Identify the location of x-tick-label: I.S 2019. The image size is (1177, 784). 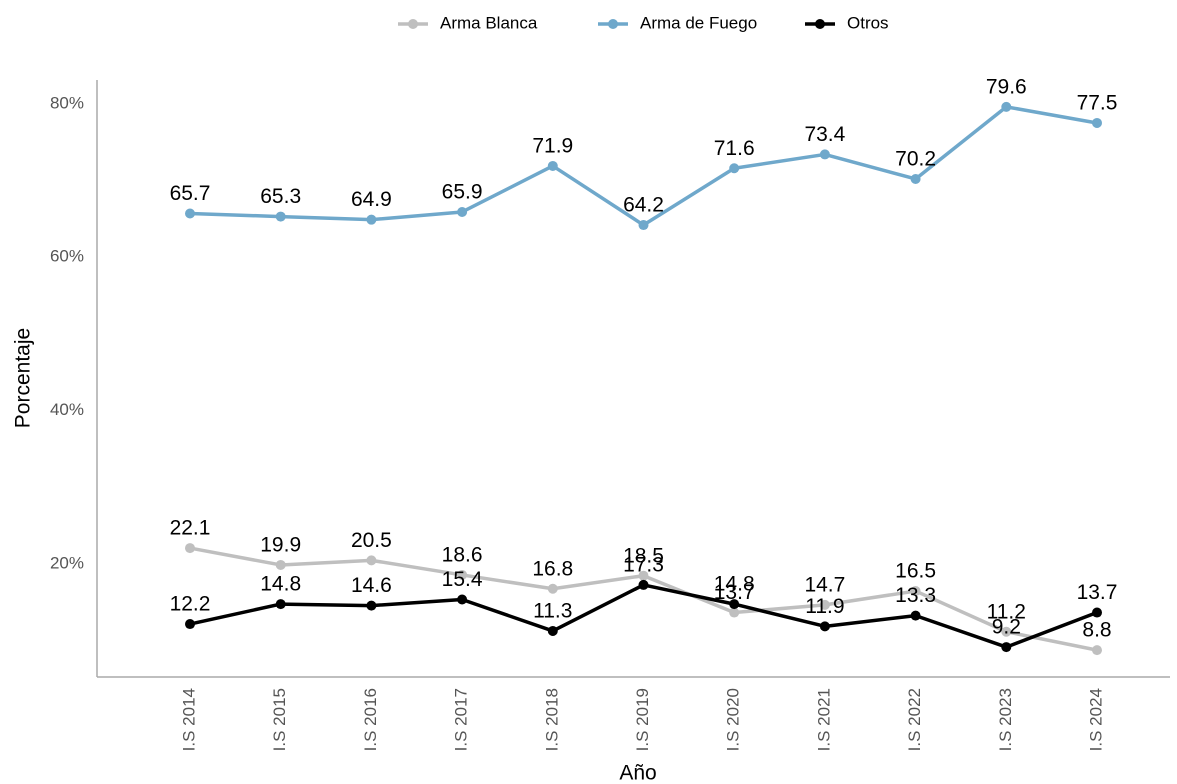
(642, 719).